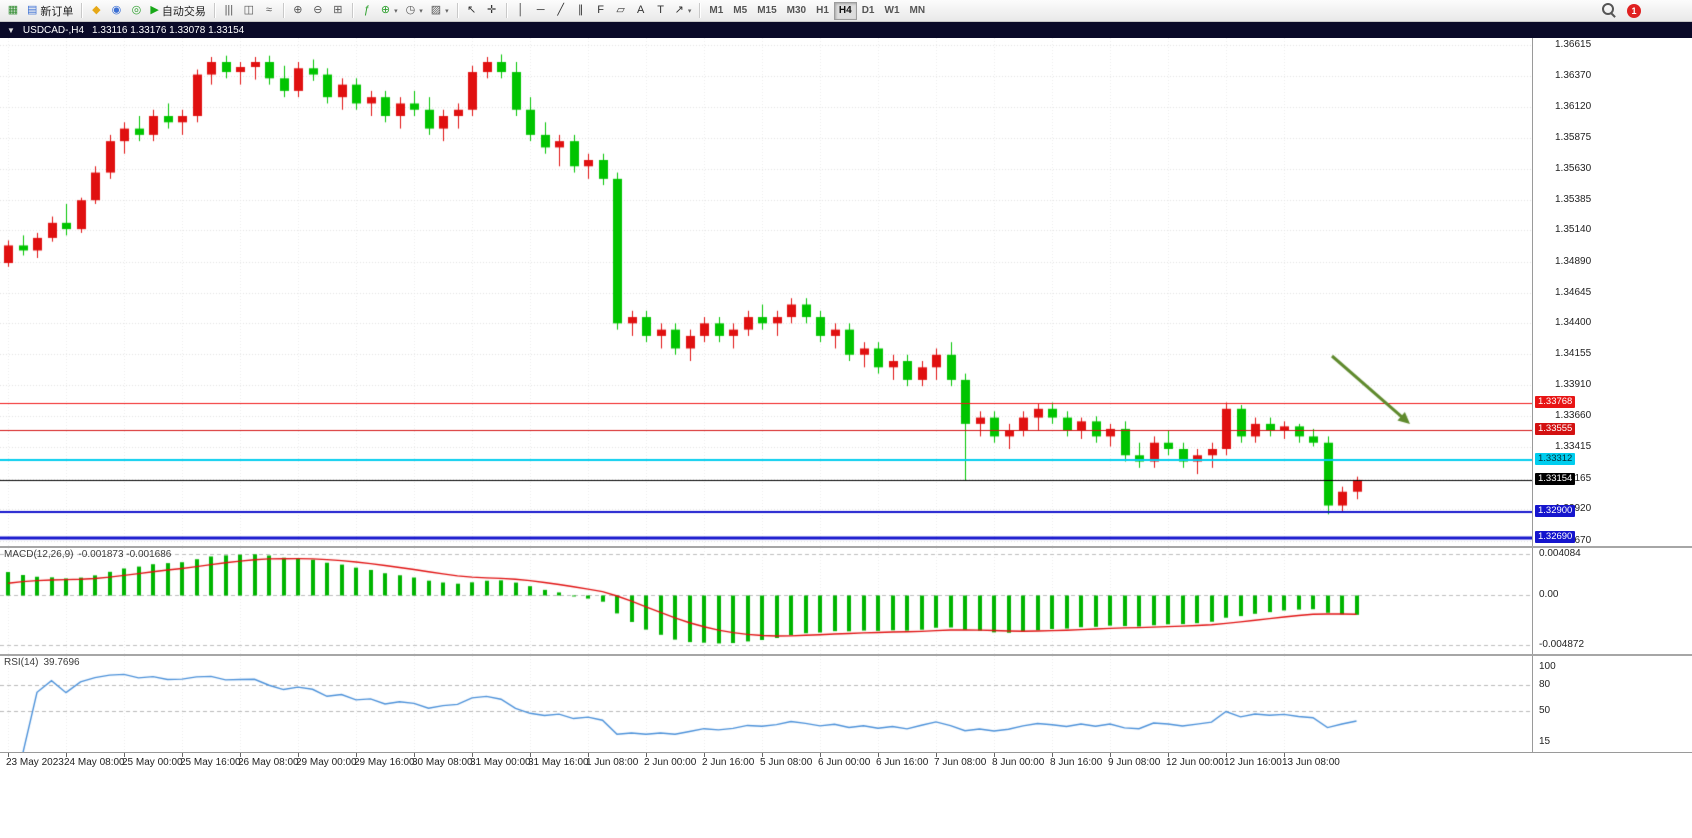  Describe the element at coordinates (249, 11) in the screenshot. I see `toolbar-candlestick-chart-button: ◫` at that location.